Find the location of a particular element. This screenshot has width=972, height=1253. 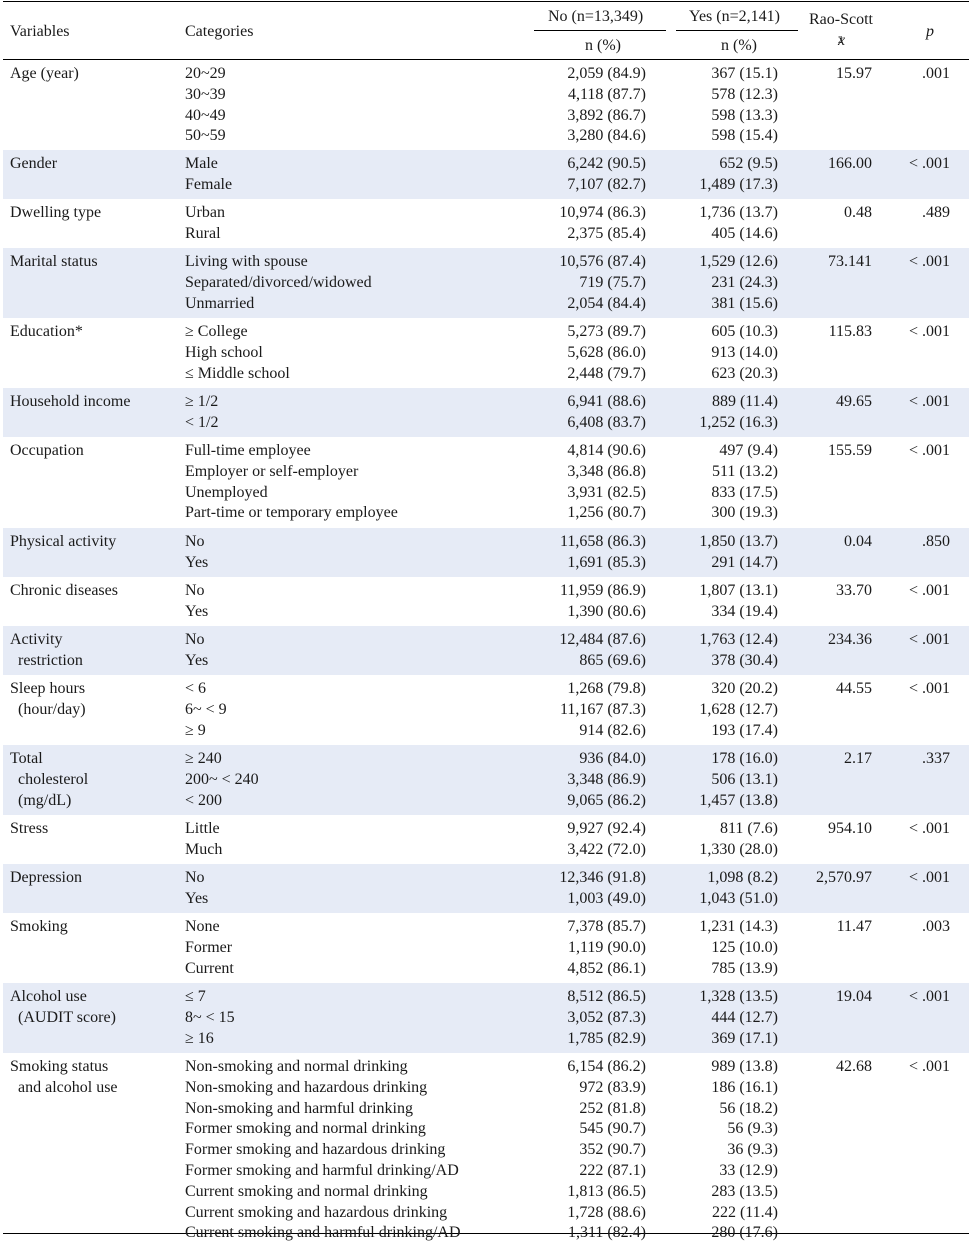

p-value-cell: .003 is located at coordinates (936, 926).